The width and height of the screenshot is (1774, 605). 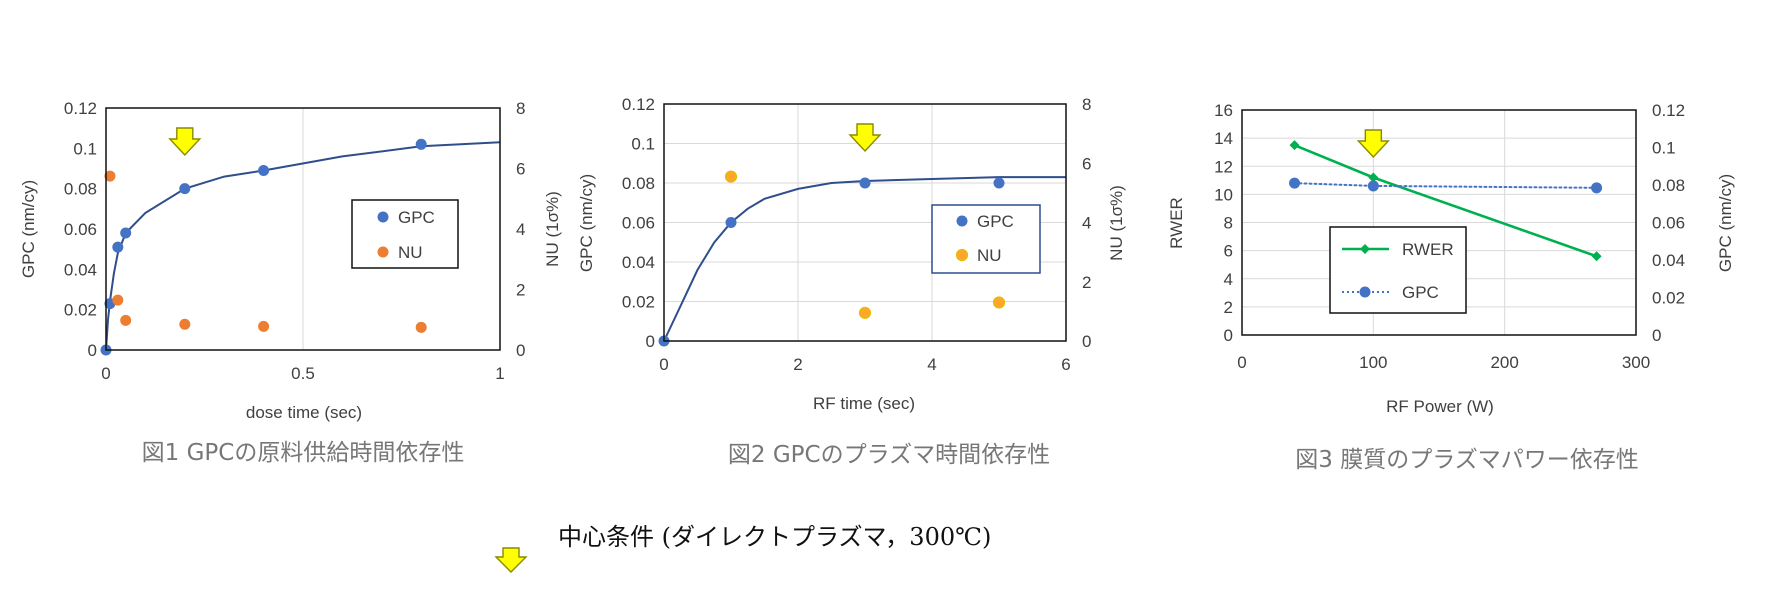 What do you see at coordinates (650, 341) in the screenshot?
I see `chart-2-y-tick-label: 0` at bounding box center [650, 341].